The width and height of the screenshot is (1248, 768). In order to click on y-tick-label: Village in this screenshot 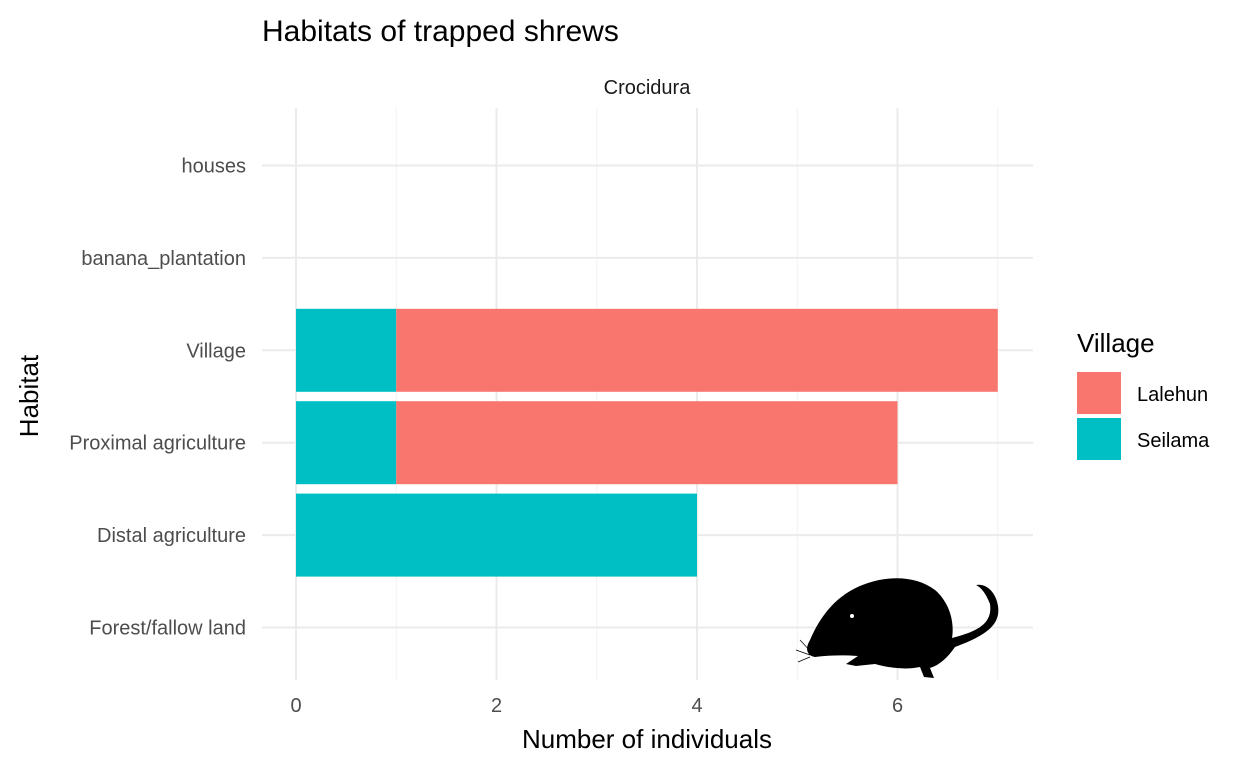, I will do `click(216, 351)`.